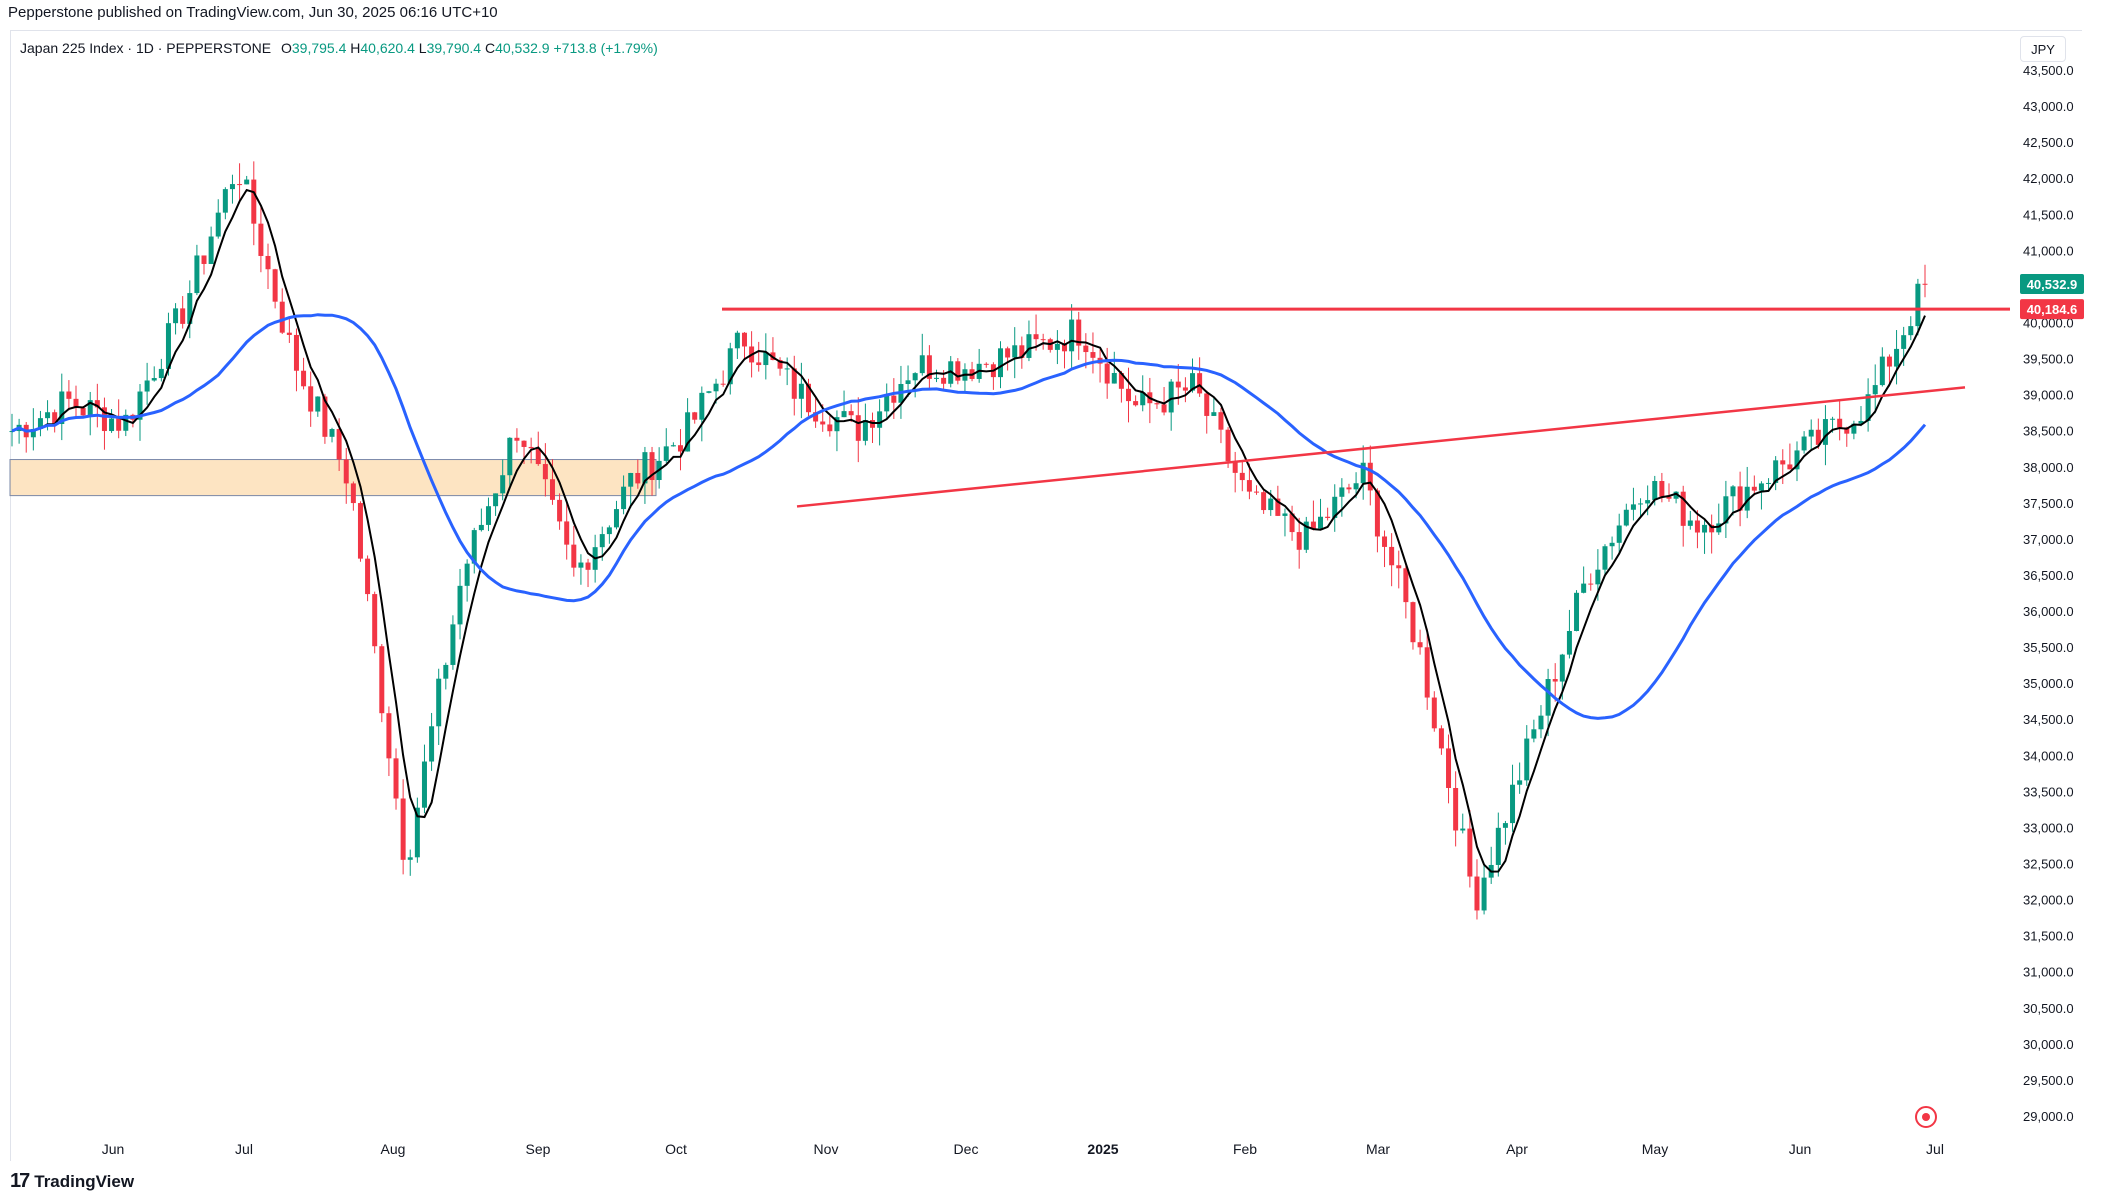 Image resolution: width=2102 pixels, height=1204 pixels. I want to click on target-icon-dot, so click(1926, 1117).